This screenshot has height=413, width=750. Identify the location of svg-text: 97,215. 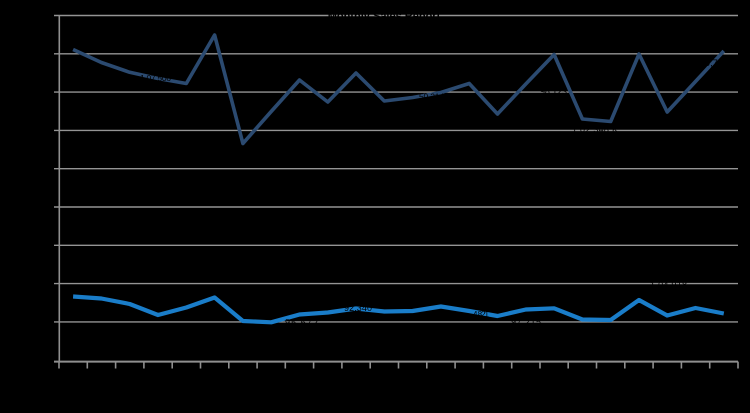
(526, 322).